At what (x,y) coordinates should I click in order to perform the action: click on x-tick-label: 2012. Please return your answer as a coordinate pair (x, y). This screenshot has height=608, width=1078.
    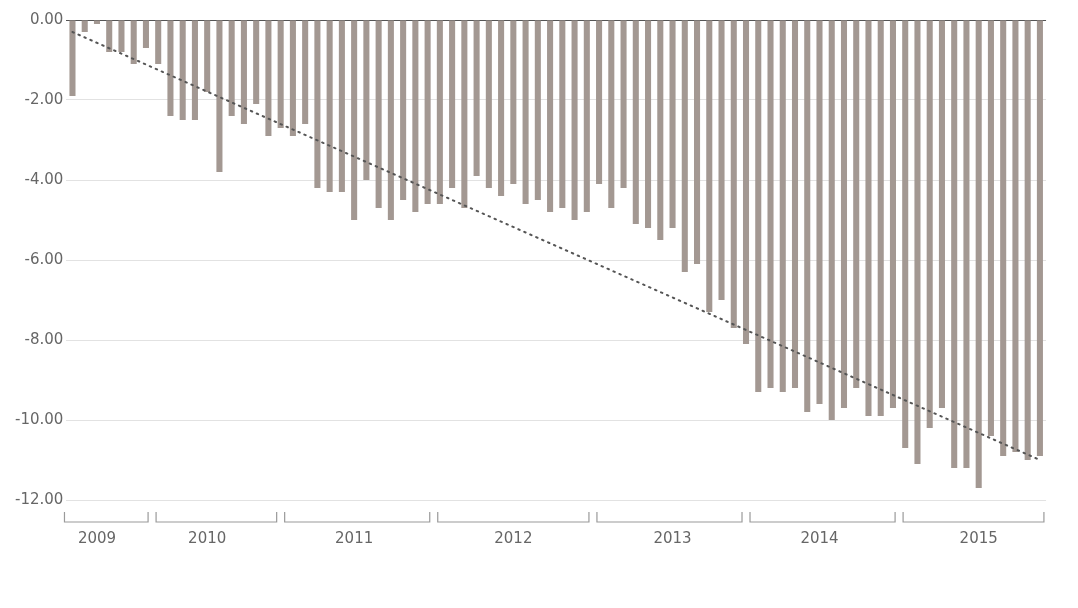
    Looking at the image, I should click on (513, 537).